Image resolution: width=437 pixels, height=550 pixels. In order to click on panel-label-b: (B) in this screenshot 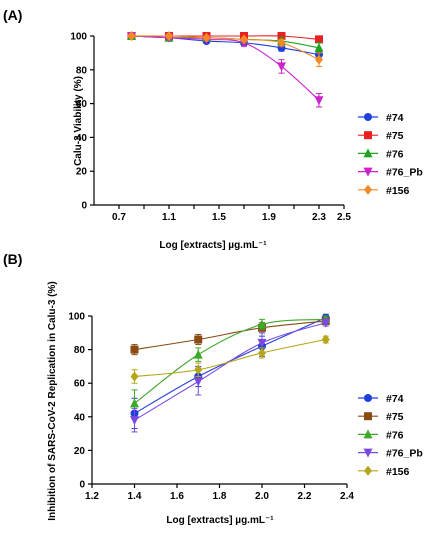, I will do `click(12, 259)`.